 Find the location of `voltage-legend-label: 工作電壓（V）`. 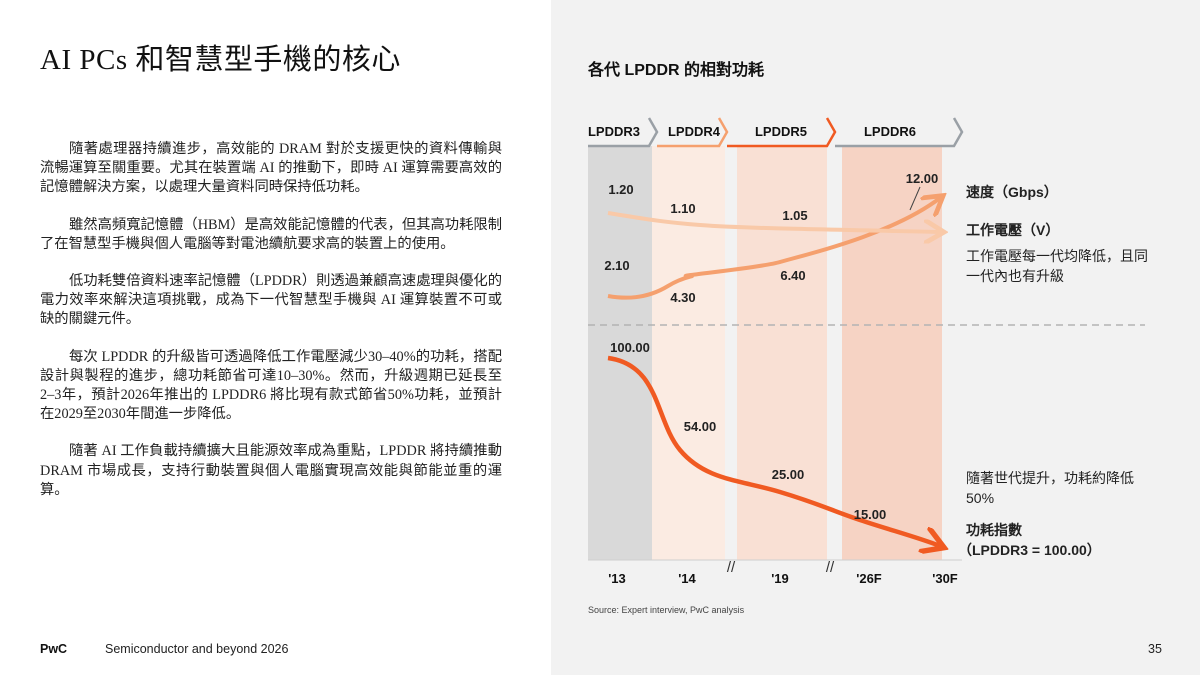

voltage-legend-label: 工作電壓（V） is located at coordinates (1013, 230).